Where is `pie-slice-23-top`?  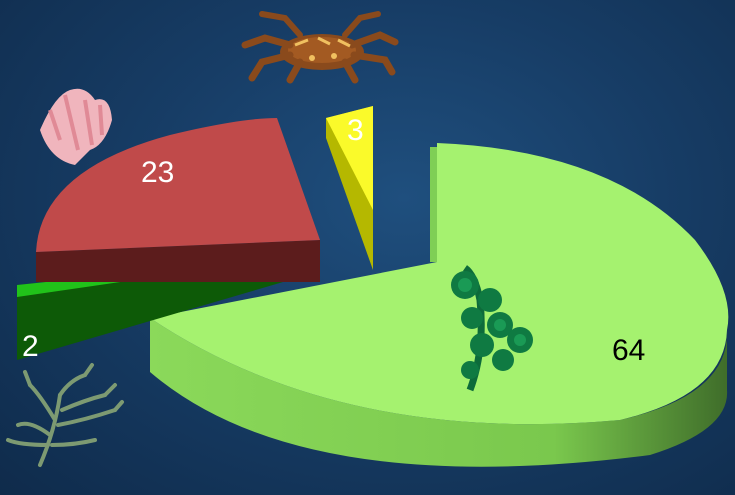 pie-slice-23-top is located at coordinates (178, 185).